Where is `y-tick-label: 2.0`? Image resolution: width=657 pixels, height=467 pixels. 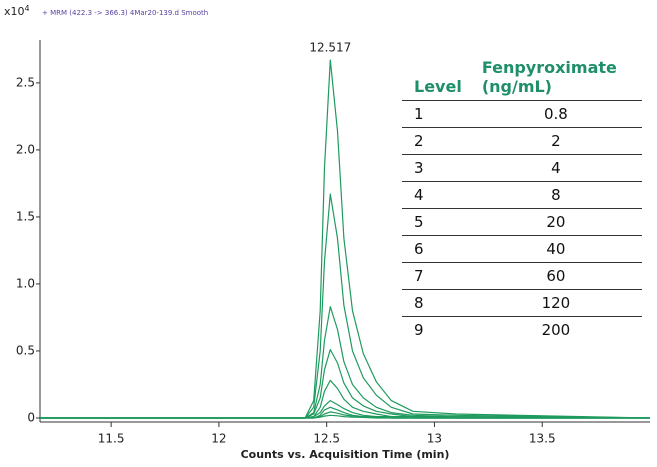
y-tick-label: 2.0 is located at coordinates (25, 149).